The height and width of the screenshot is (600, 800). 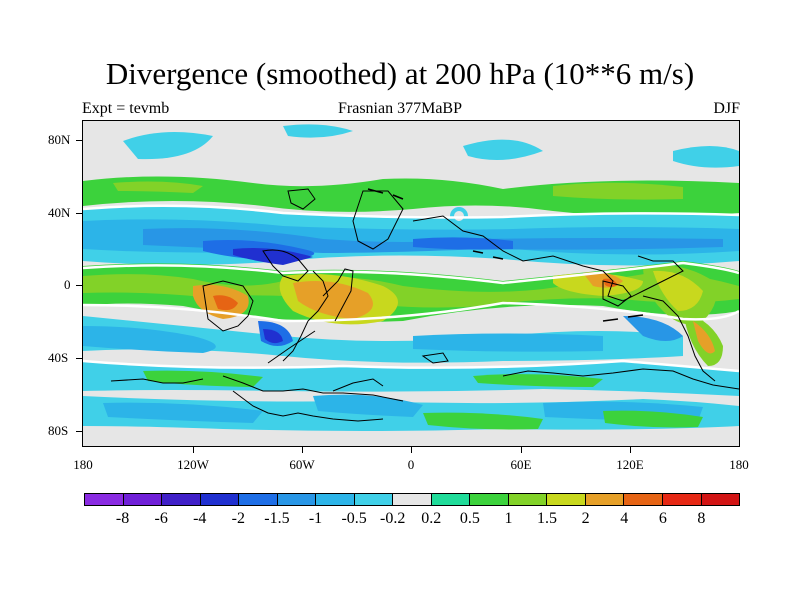 What do you see at coordinates (79, 431) in the screenshot?
I see `y-tick-80s` at bounding box center [79, 431].